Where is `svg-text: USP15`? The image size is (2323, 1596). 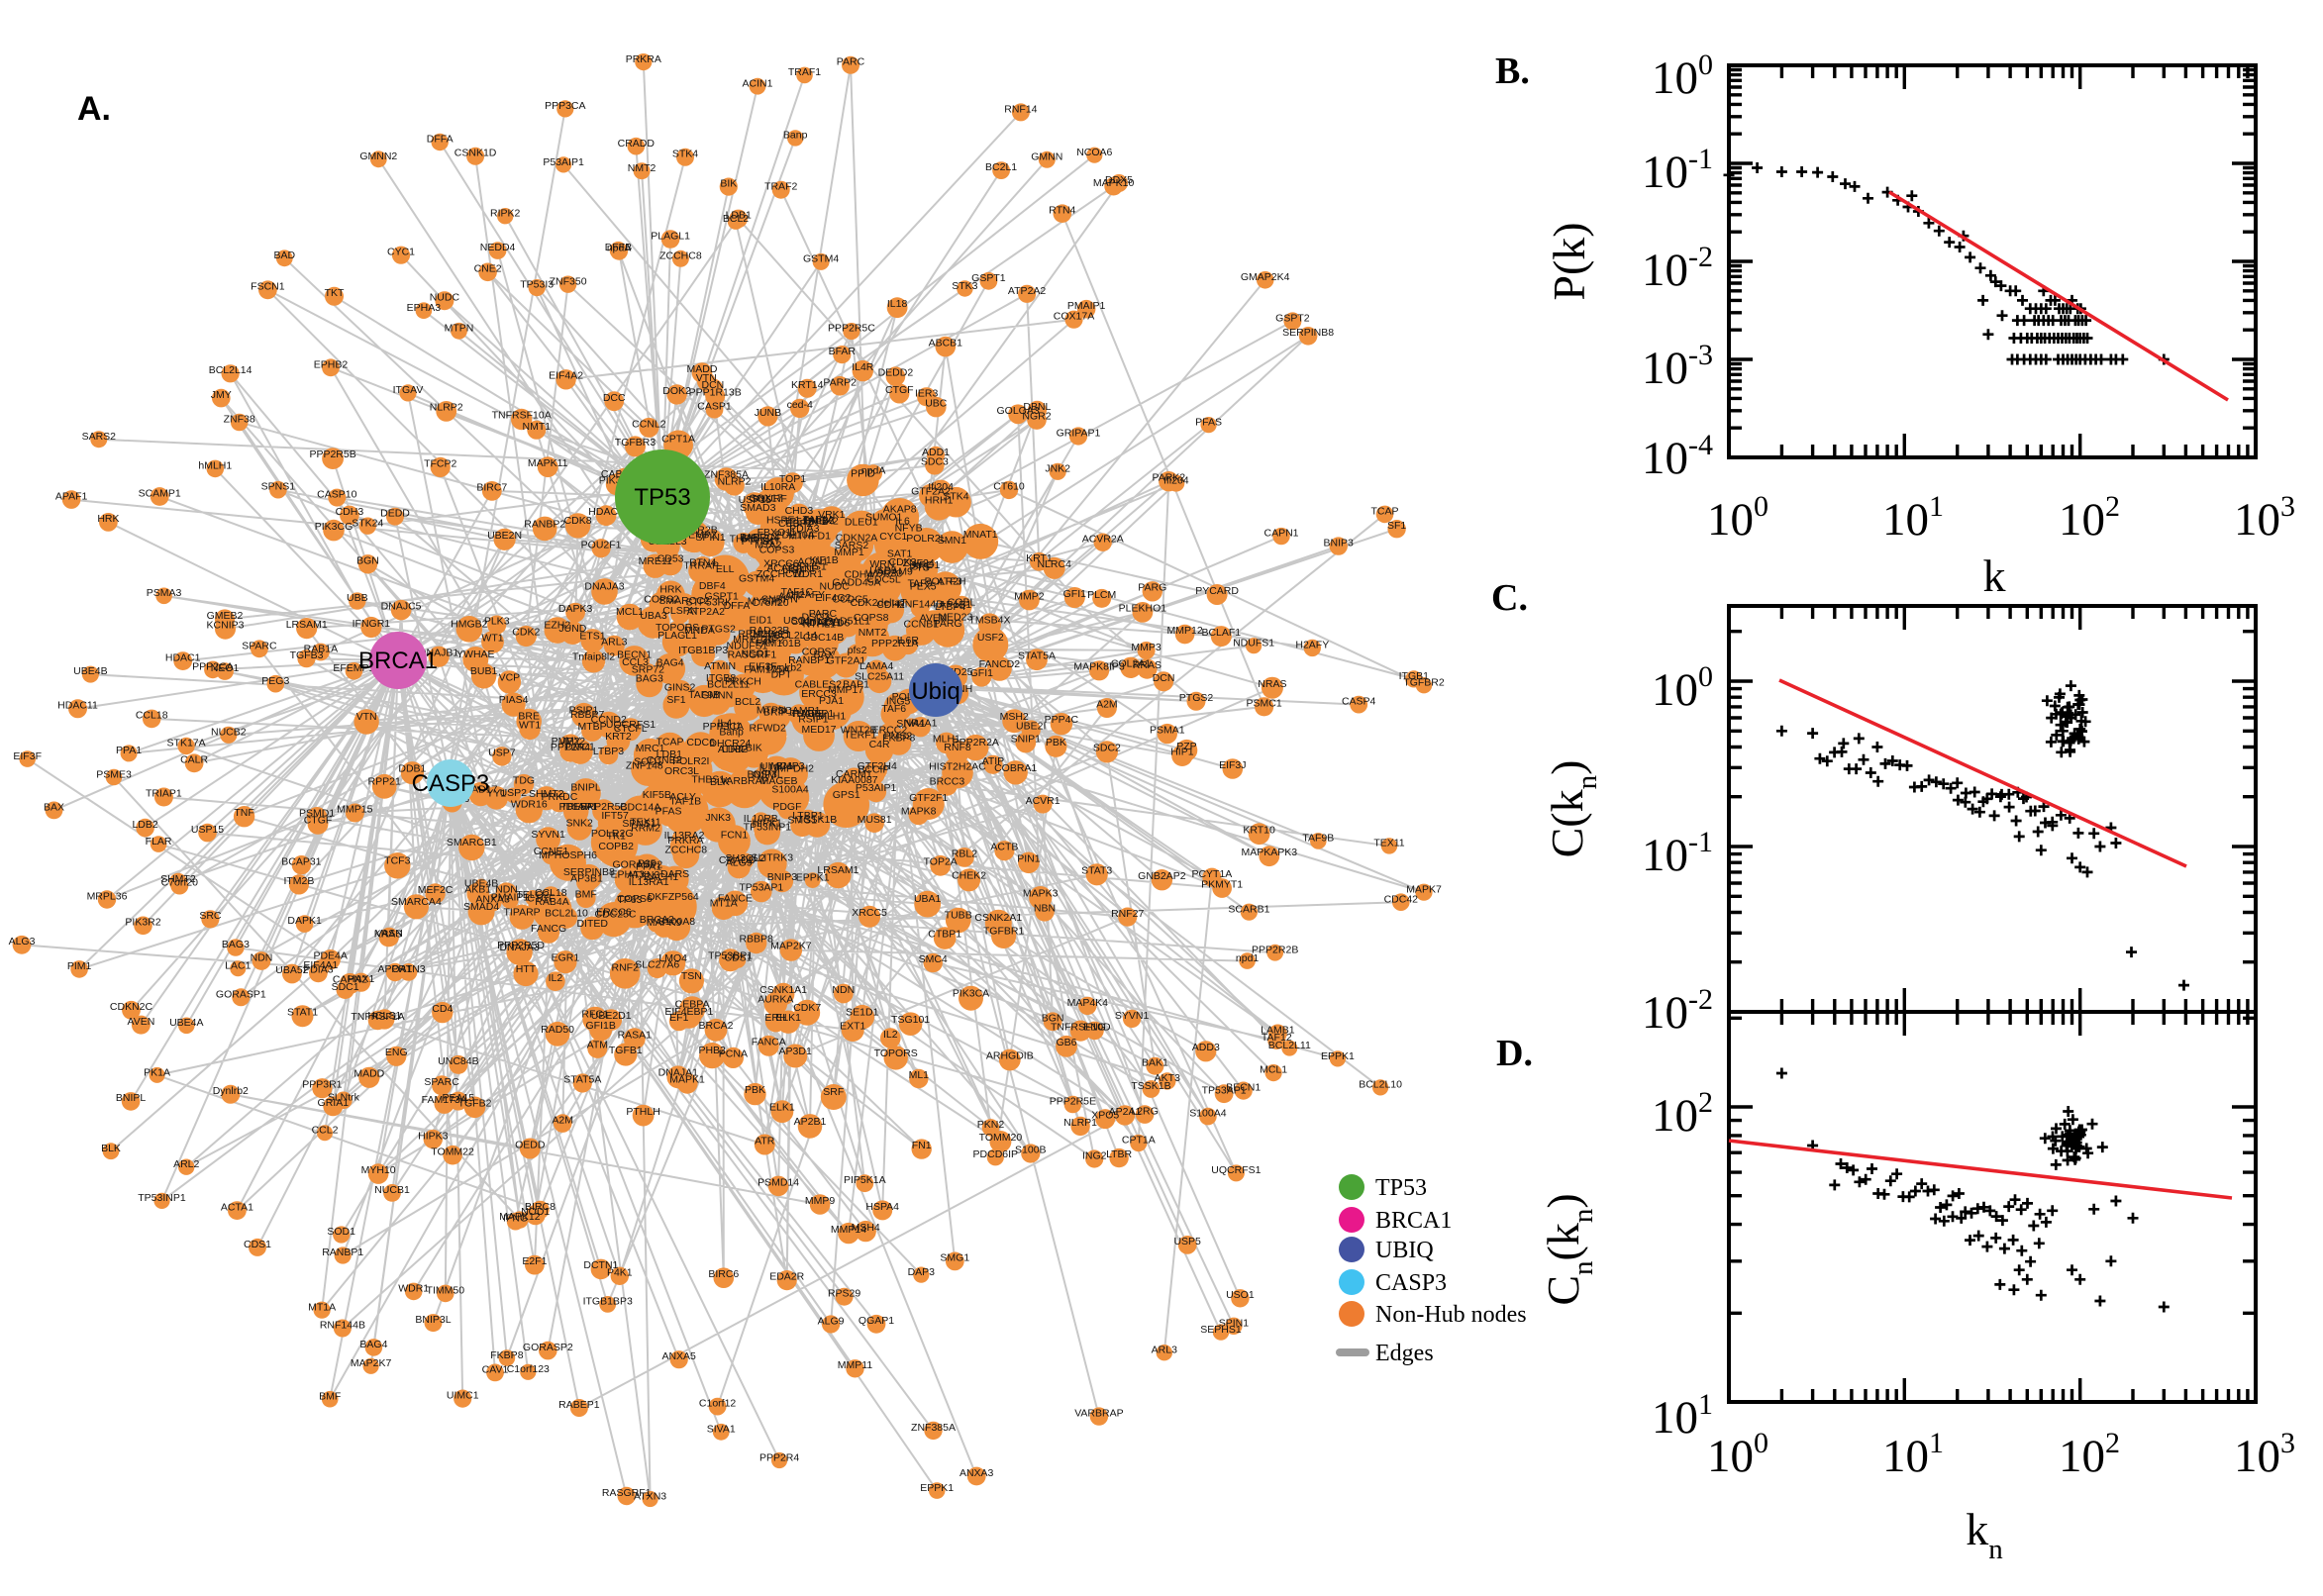
svg-text: USP15 is located at coordinates (755, 500).